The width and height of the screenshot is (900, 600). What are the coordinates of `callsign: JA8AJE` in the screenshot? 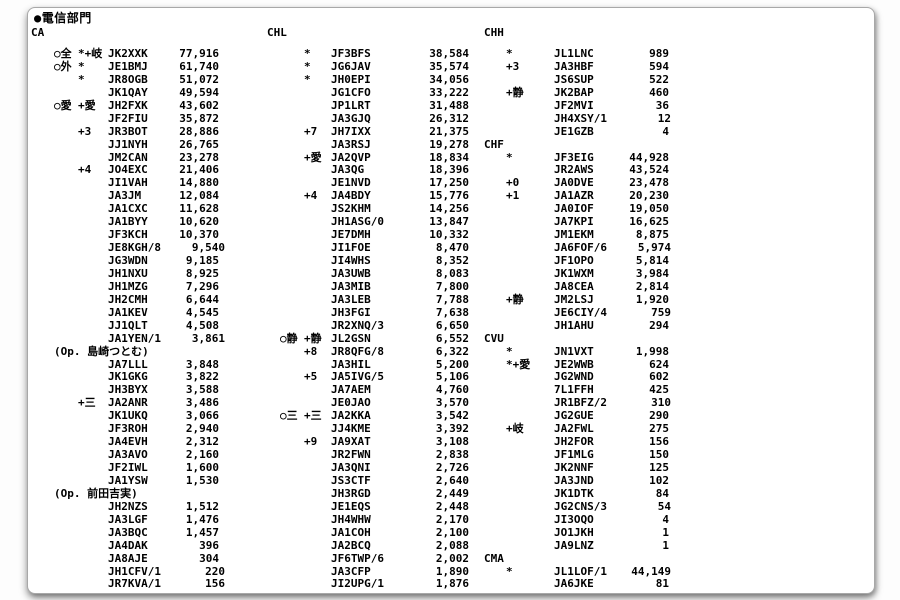 It's located at (128, 558).